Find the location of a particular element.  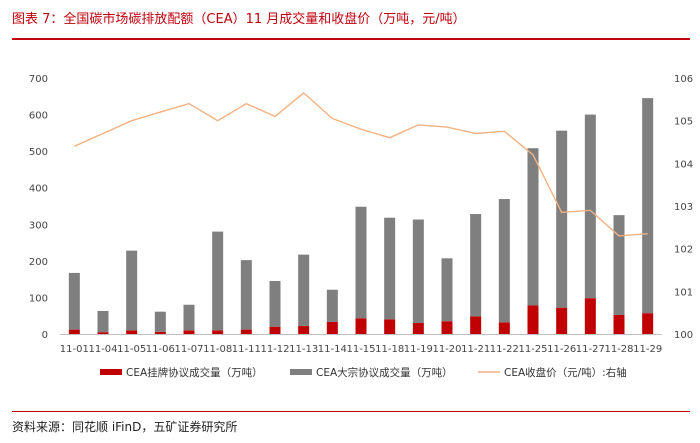

x-tick-label: 11-29 is located at coordinates (647, 349).